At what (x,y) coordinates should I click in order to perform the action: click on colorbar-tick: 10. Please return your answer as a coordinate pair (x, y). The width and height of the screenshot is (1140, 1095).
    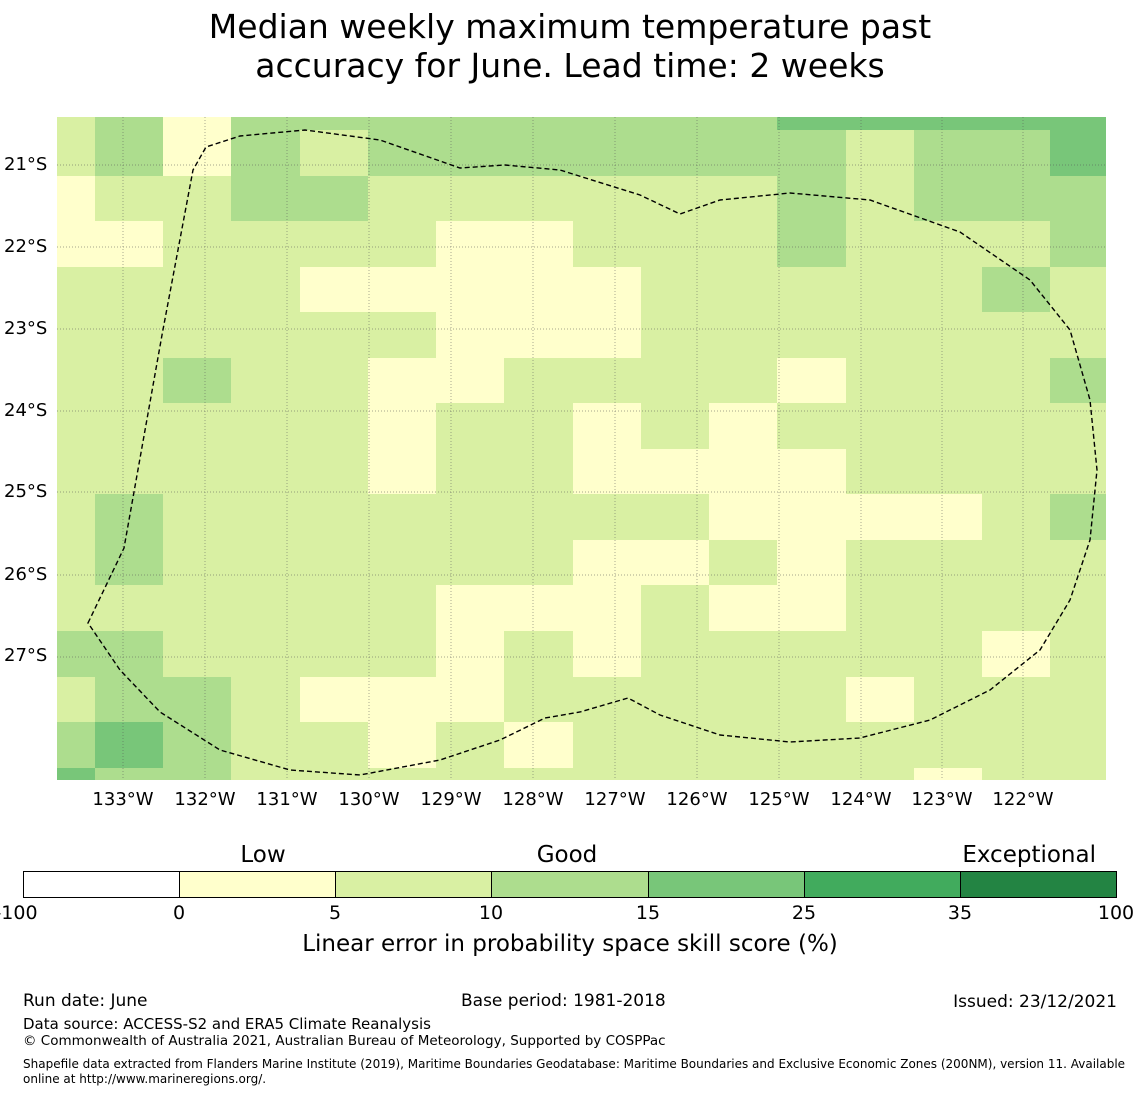
    Looking at the image, I should click on (491, 913).